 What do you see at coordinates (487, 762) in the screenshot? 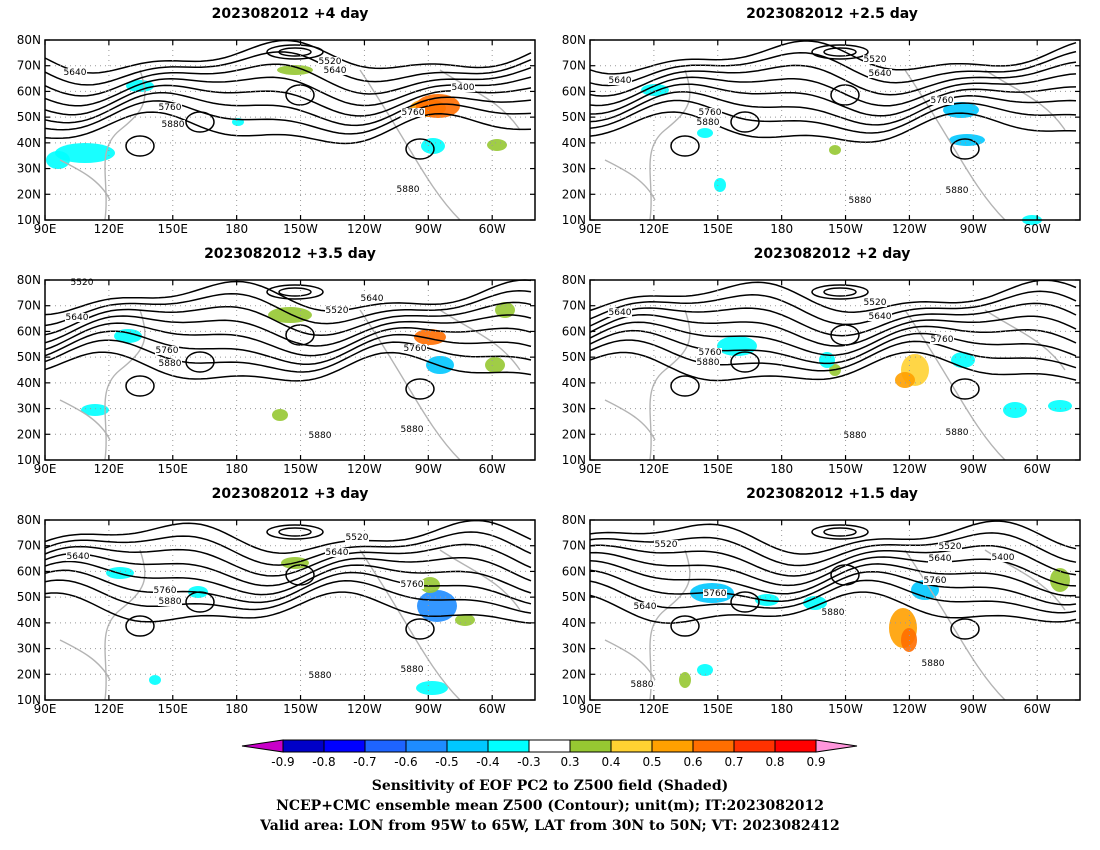
I see `colorbar-label: -0.4` at bounding box center [487, 762].